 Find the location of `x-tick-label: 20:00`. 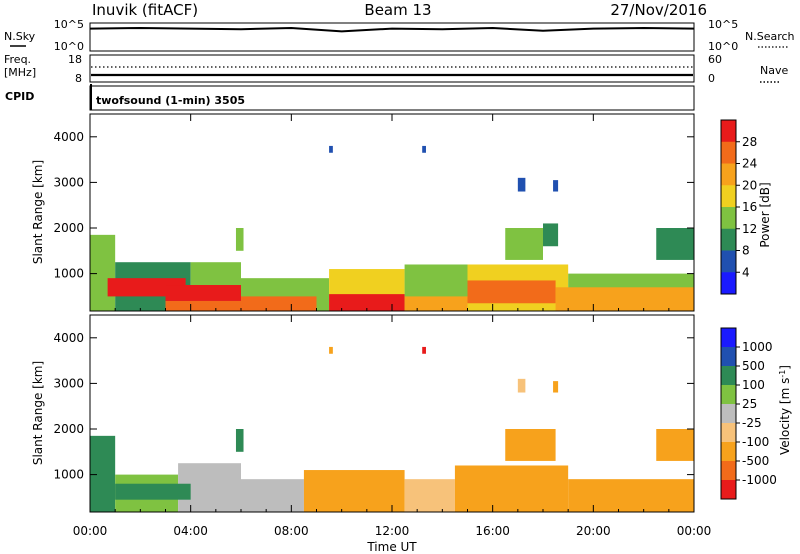

x-tick-label: 20:00 is located at coordinates (593, 531).